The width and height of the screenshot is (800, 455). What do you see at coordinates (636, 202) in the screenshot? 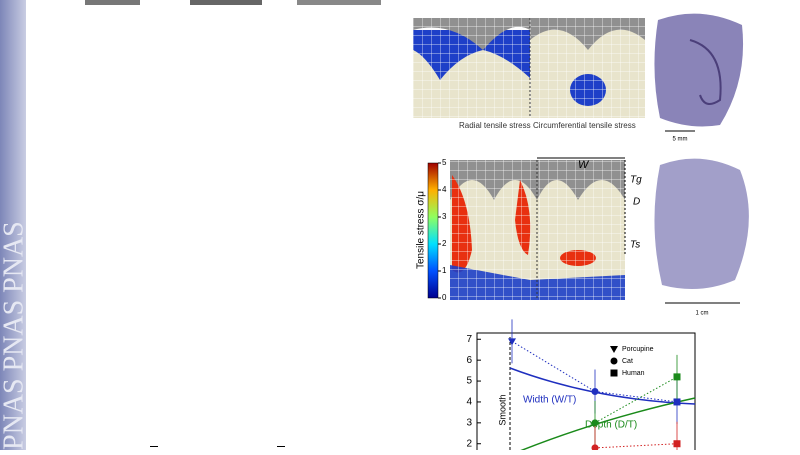
I see `dimension-label: D` at bounding box center [636, 202].